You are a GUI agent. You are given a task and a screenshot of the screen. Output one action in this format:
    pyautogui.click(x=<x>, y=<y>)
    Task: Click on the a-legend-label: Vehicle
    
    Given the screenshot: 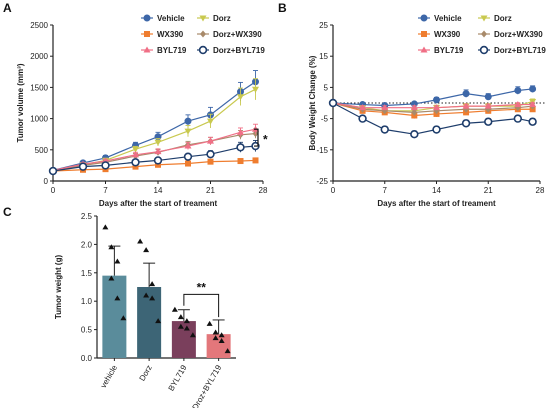 What is the action you would take?
    pyautogui.click(x=171, y=18)
    